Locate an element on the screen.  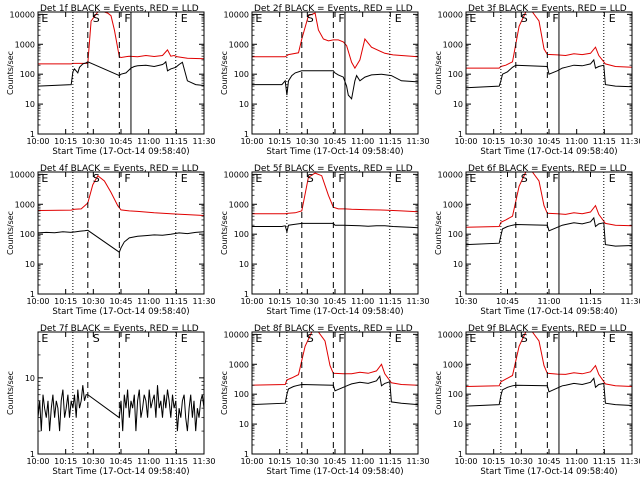
panel-title: Det 3f BLACK = Events, RED = LLD is located at coordinates (547, 9).